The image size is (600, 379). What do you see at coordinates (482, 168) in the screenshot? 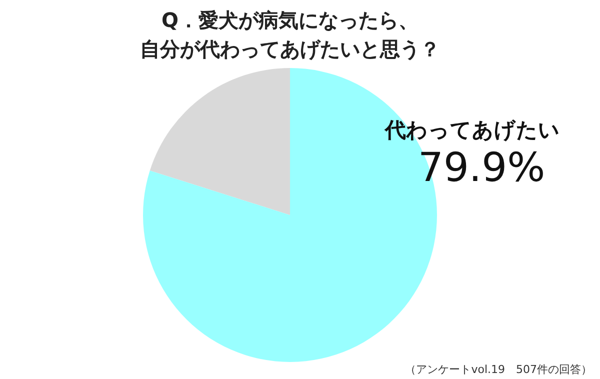
I see `data-label: 79.9%` at bounding box center [482, 168].